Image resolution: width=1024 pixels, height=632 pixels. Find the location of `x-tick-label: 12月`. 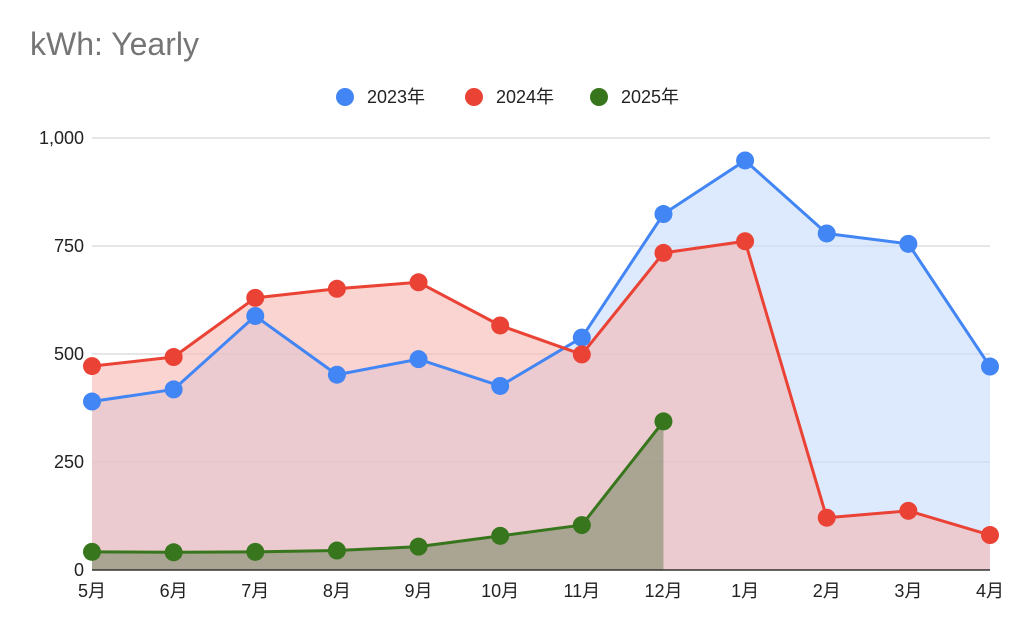

x-tick-label: 12月 is located at coordinates (663, 591).